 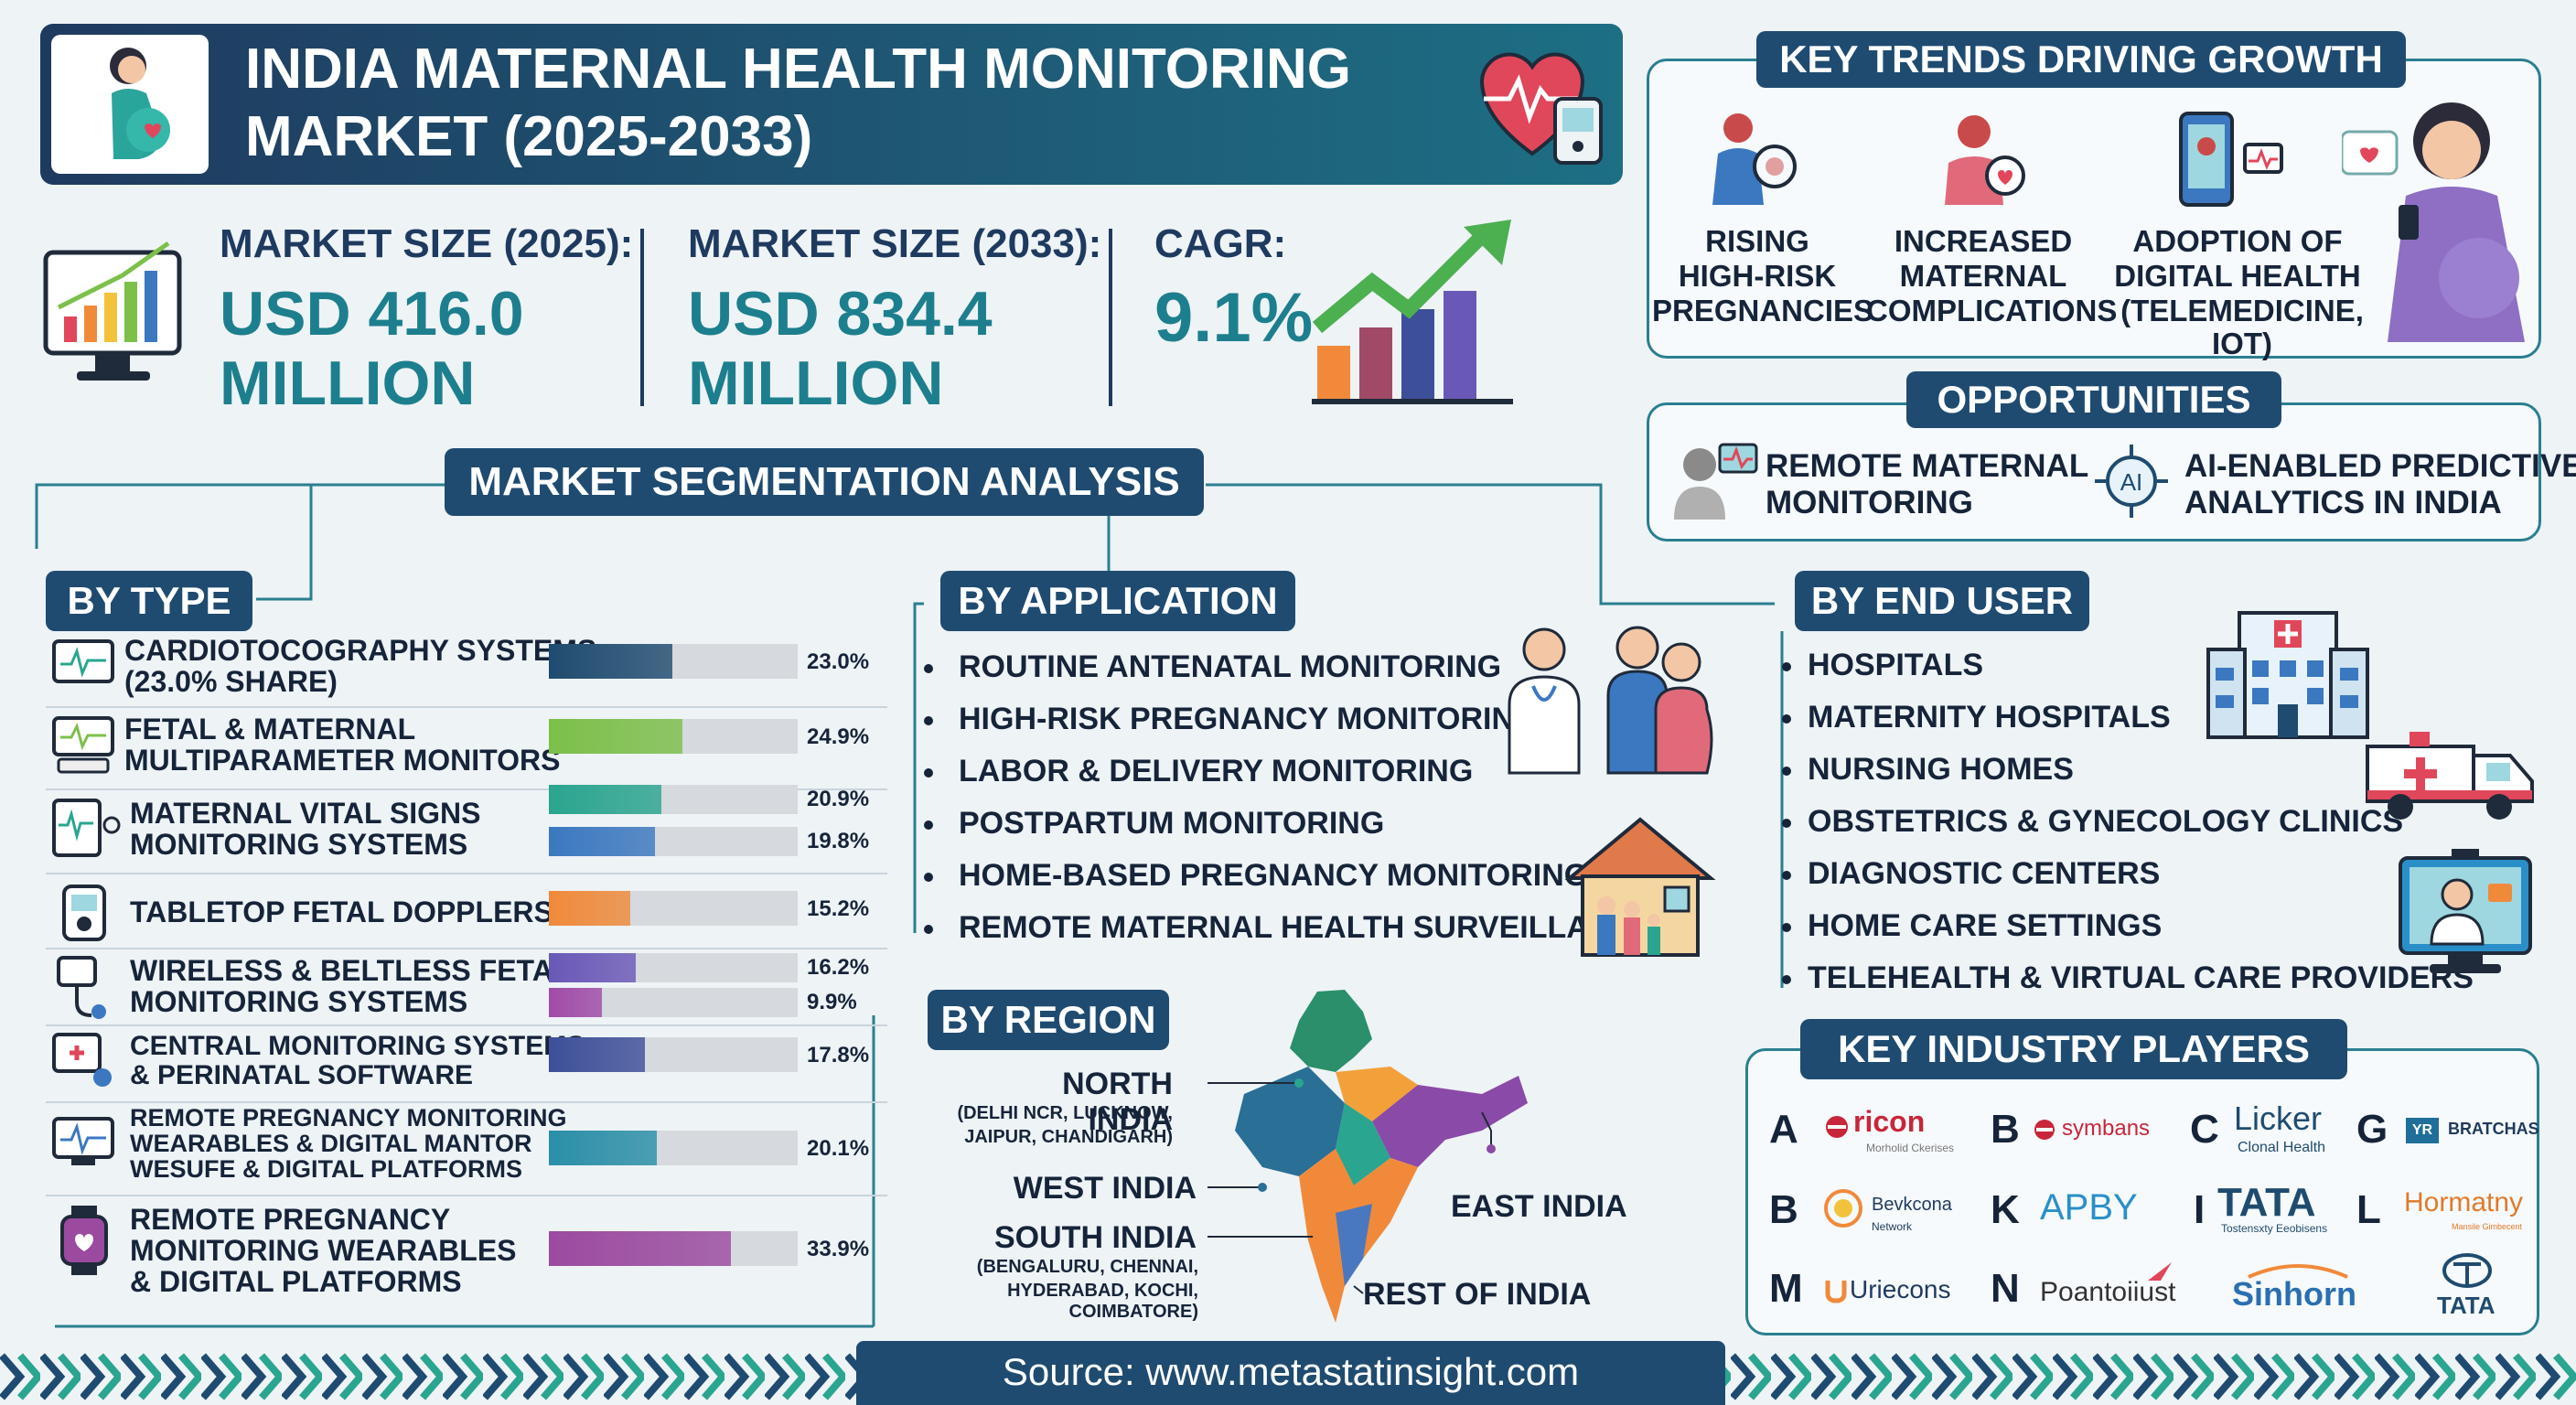 What do you see at coordinates (2238, 241) in the screenshot?
I see `trend-3-line1: ADOPTION OF` at bounding box center [2238, 241].